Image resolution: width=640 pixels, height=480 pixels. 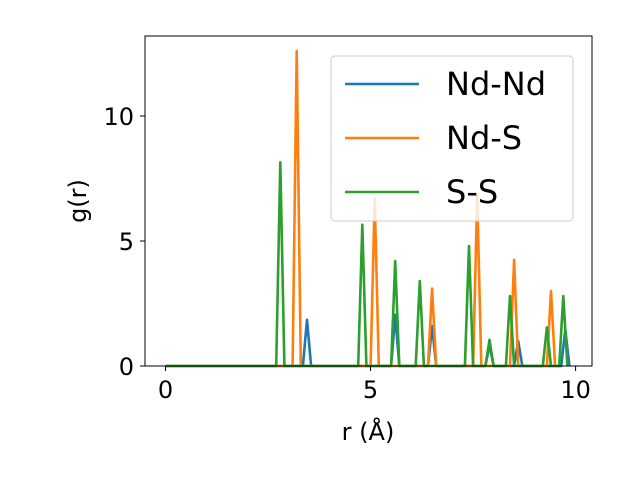 I want to click on legend-label-s-s: S-S, so click(x=472, y=192).